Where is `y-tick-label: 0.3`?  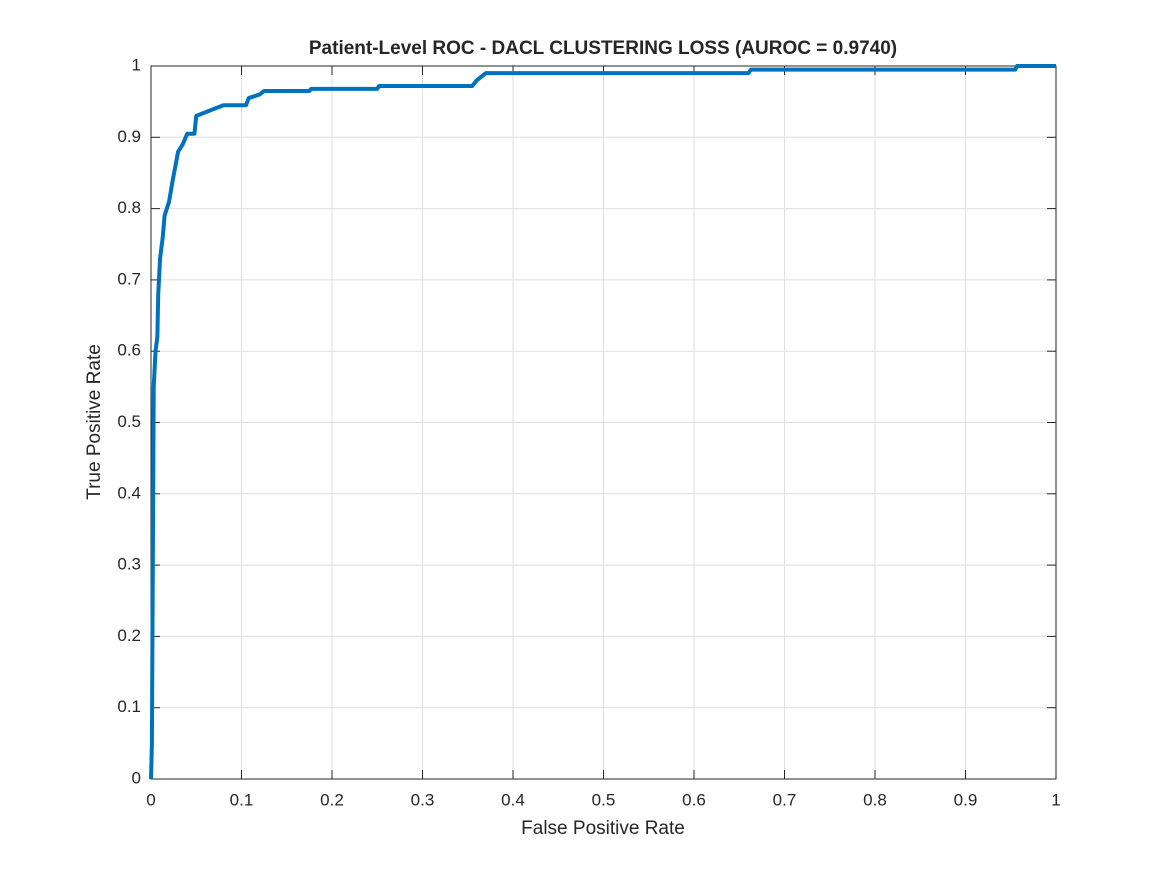
y-tick-label: 0.3 is located at coordinates (129, 564).